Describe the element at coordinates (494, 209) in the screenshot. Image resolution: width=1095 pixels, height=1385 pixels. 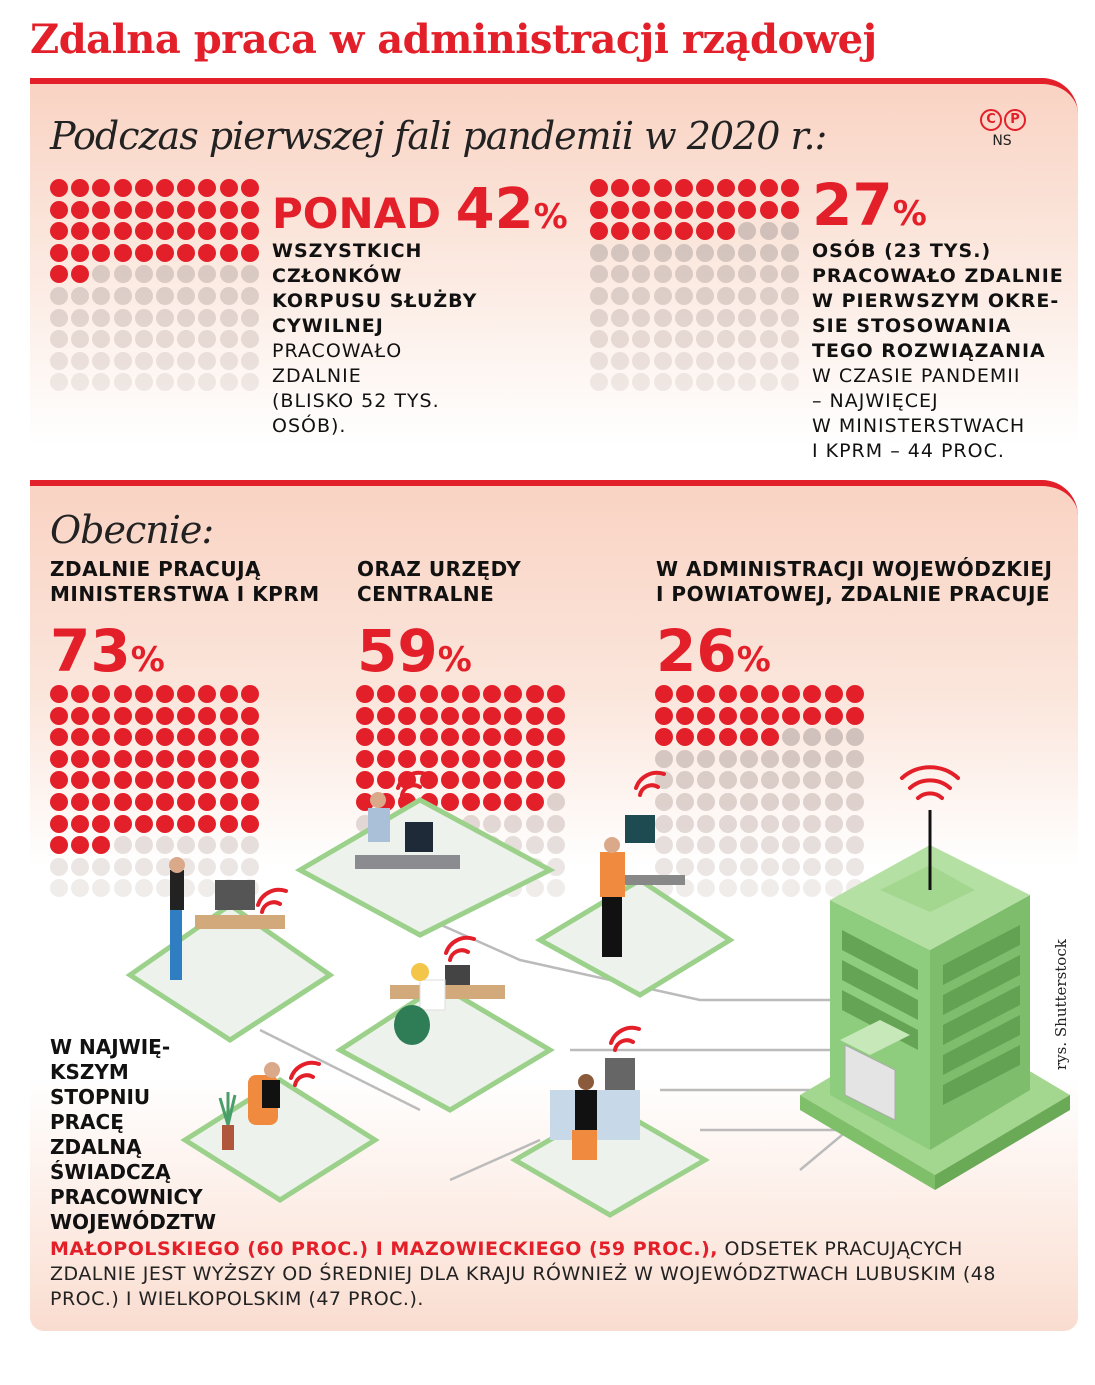
I see `stat-value: 42` at that location.